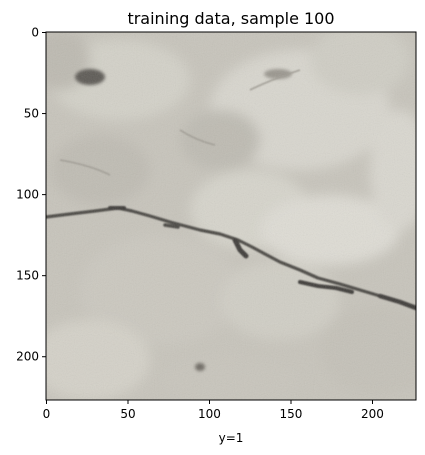 Image resolution: width=425 pixels, height=455 pixels. I want to click on x-tick-label: 200, so click(372, 414).